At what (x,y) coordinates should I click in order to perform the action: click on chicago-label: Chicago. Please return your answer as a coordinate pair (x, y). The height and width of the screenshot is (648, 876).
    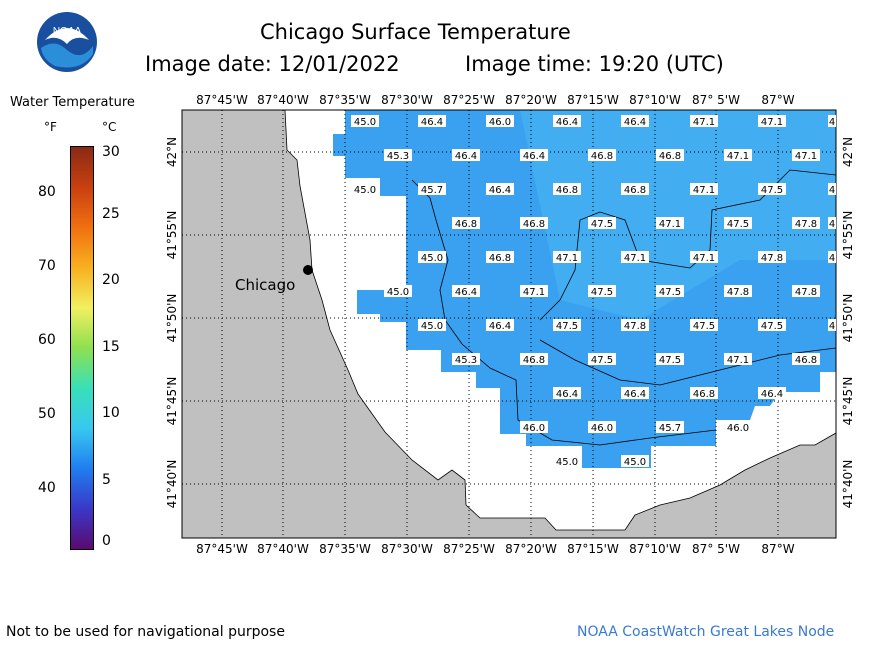
    Looking at the image, I should click on (265, 285).